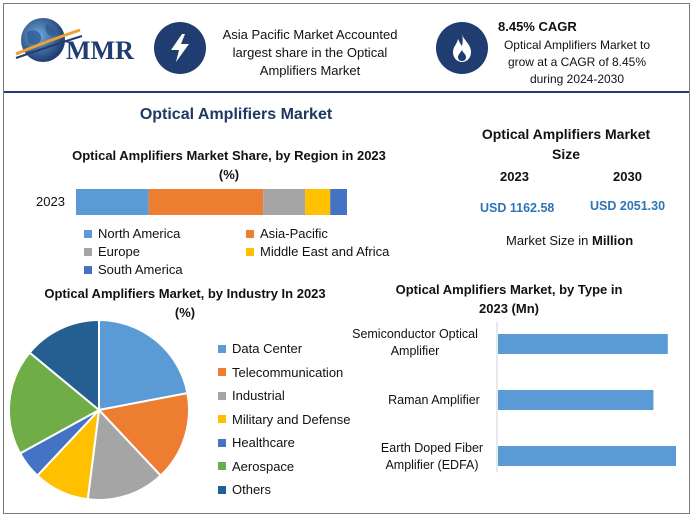  What do you see at coordinates (587, 456) in the screenshot?
I see `type-bar-earth-doped-fiber-amplifier-edfa` at bounding box center [587, 456].